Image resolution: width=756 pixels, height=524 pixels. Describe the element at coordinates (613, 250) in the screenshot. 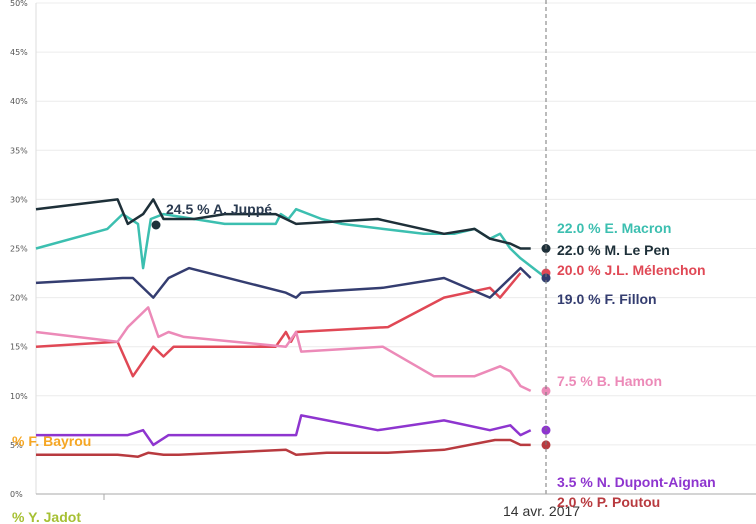

I see `series-label-m-le-pen: 22.0 % M. Le Pen` at that location.